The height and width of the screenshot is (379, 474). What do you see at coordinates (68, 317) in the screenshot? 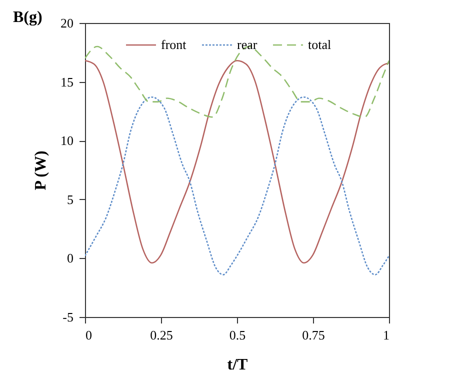
I see `y-tick-label: -5` at bounding box center [68, 317].